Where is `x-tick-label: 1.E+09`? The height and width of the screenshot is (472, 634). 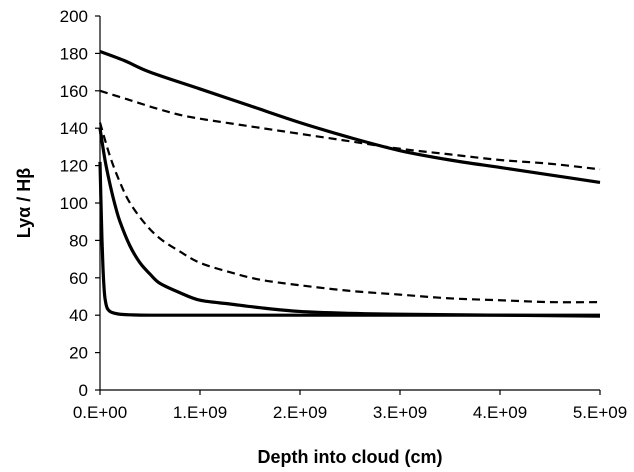
x-tick-label: 1.E+09 is located at coordinates (200, 412).